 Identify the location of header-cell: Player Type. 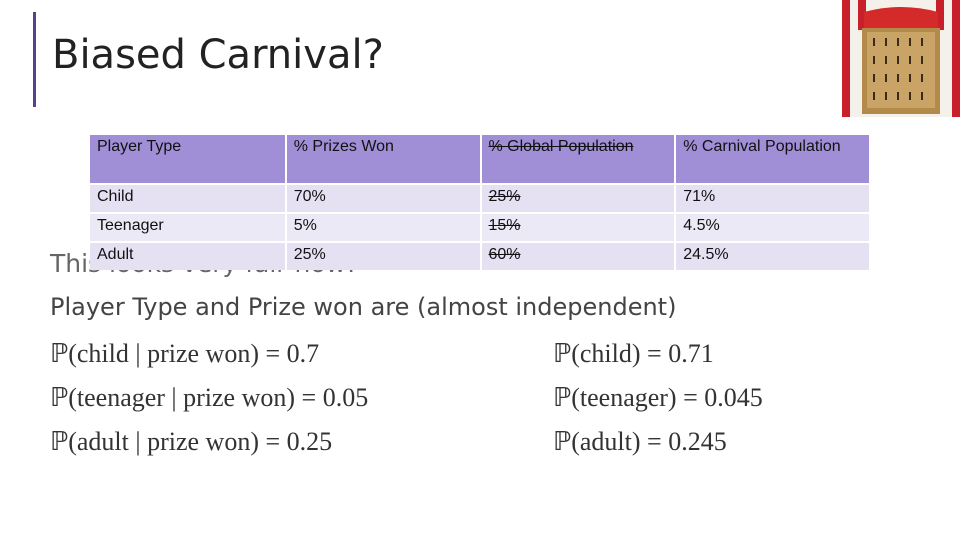
(187, 159).